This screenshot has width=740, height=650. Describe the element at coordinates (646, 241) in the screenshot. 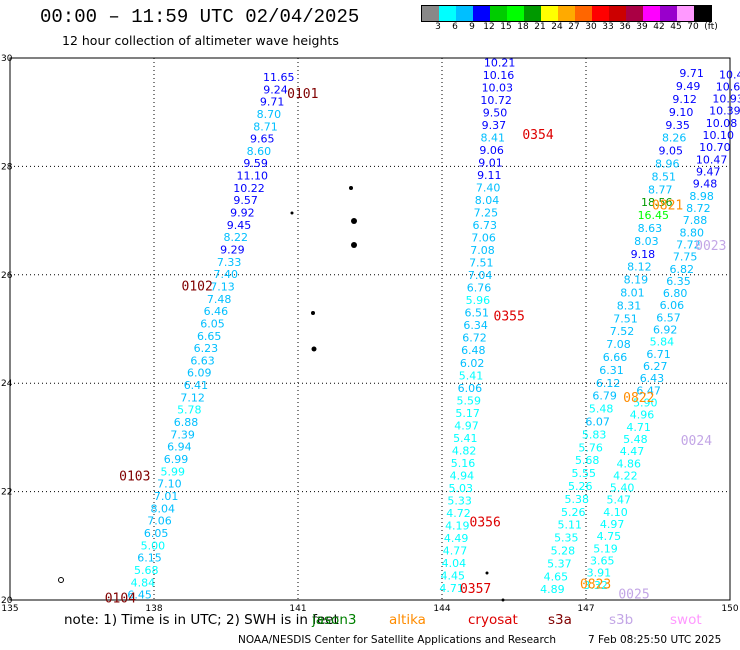

I see `wave-height-value: 8.03` at that location.